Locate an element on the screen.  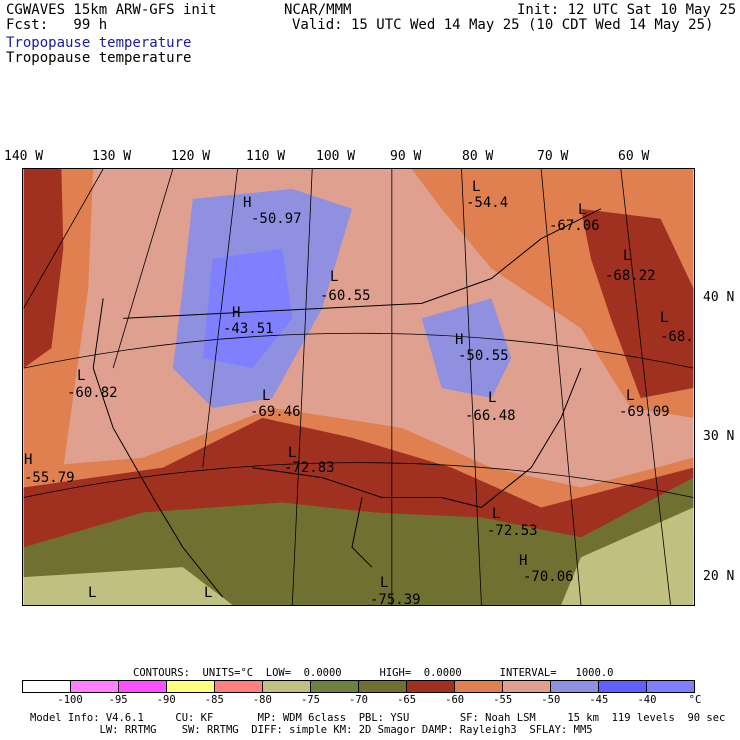
map-center-value: -54.4 is located at coordinates (487, 203).